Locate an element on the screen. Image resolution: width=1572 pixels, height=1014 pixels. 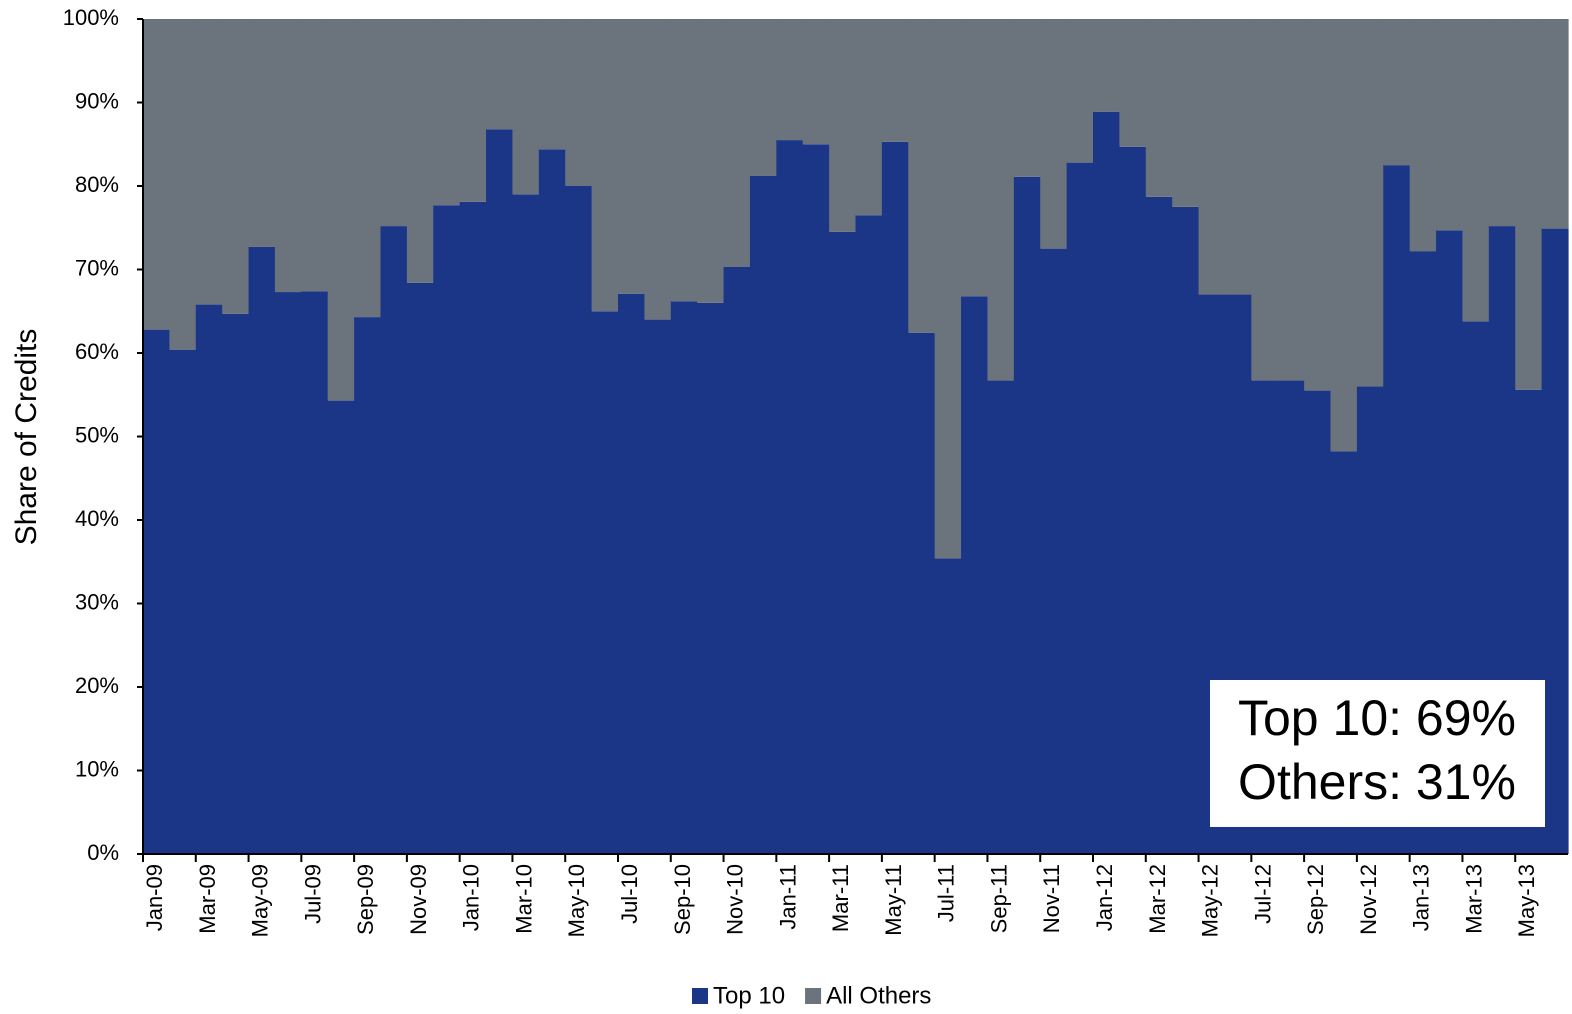
y-tick-label: 80% is located at coordinates (97, 184).